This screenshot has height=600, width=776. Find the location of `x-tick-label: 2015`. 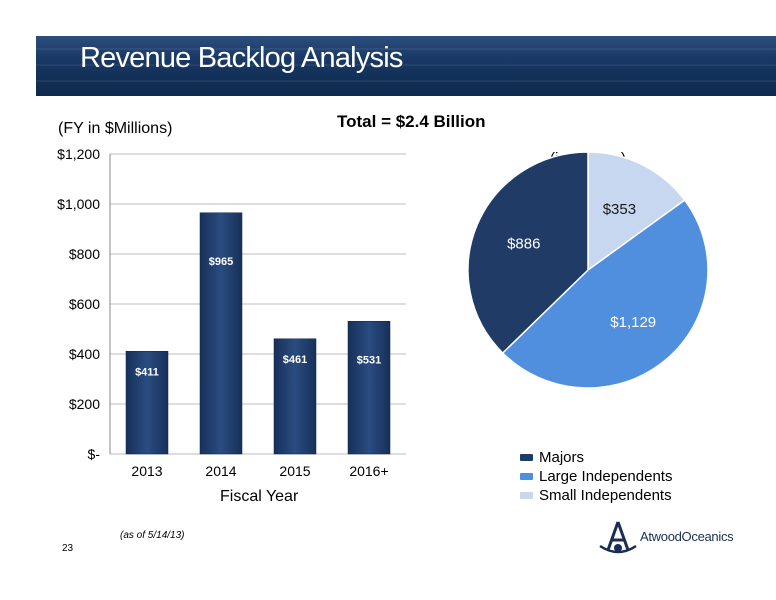

x-tick-label: 2015 is located at coordinates (294, 471).